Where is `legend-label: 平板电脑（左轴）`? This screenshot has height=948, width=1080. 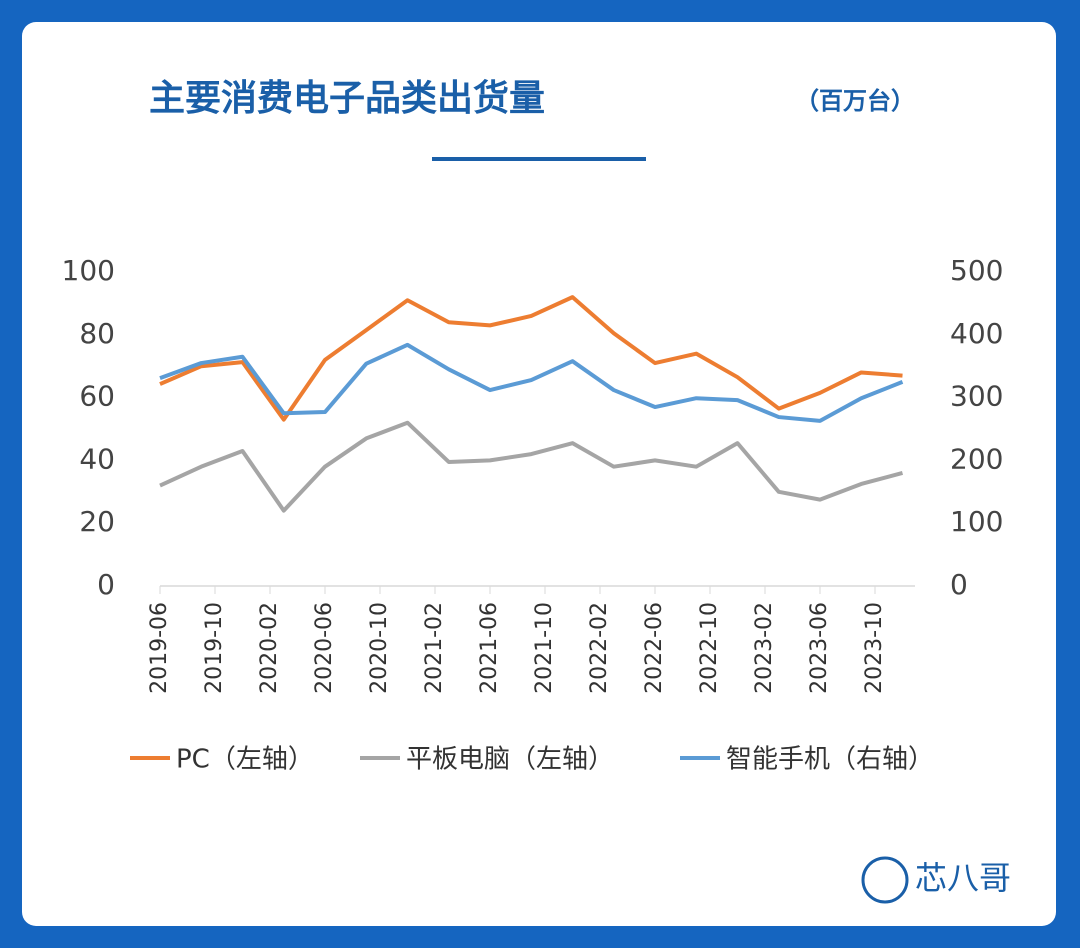
legend-label: 平板电脑（左轴） is located at coordinates (510, 760).